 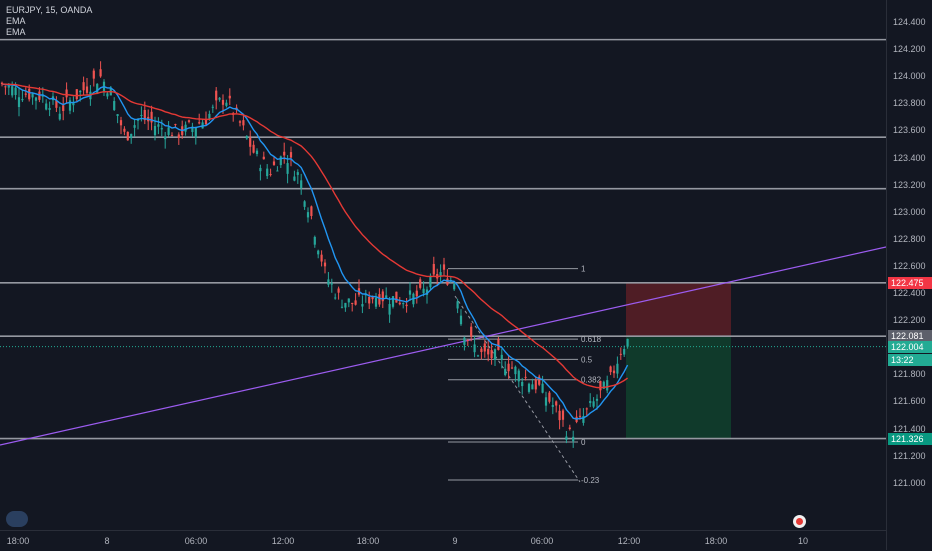 What do you see at coordinates (443, 540) in the screenshot?
I see `time-axis: 18:00 8 06:00 12:00 18:00 9 06:00 12:00 18:00 10` at bounding box center [443, 540].